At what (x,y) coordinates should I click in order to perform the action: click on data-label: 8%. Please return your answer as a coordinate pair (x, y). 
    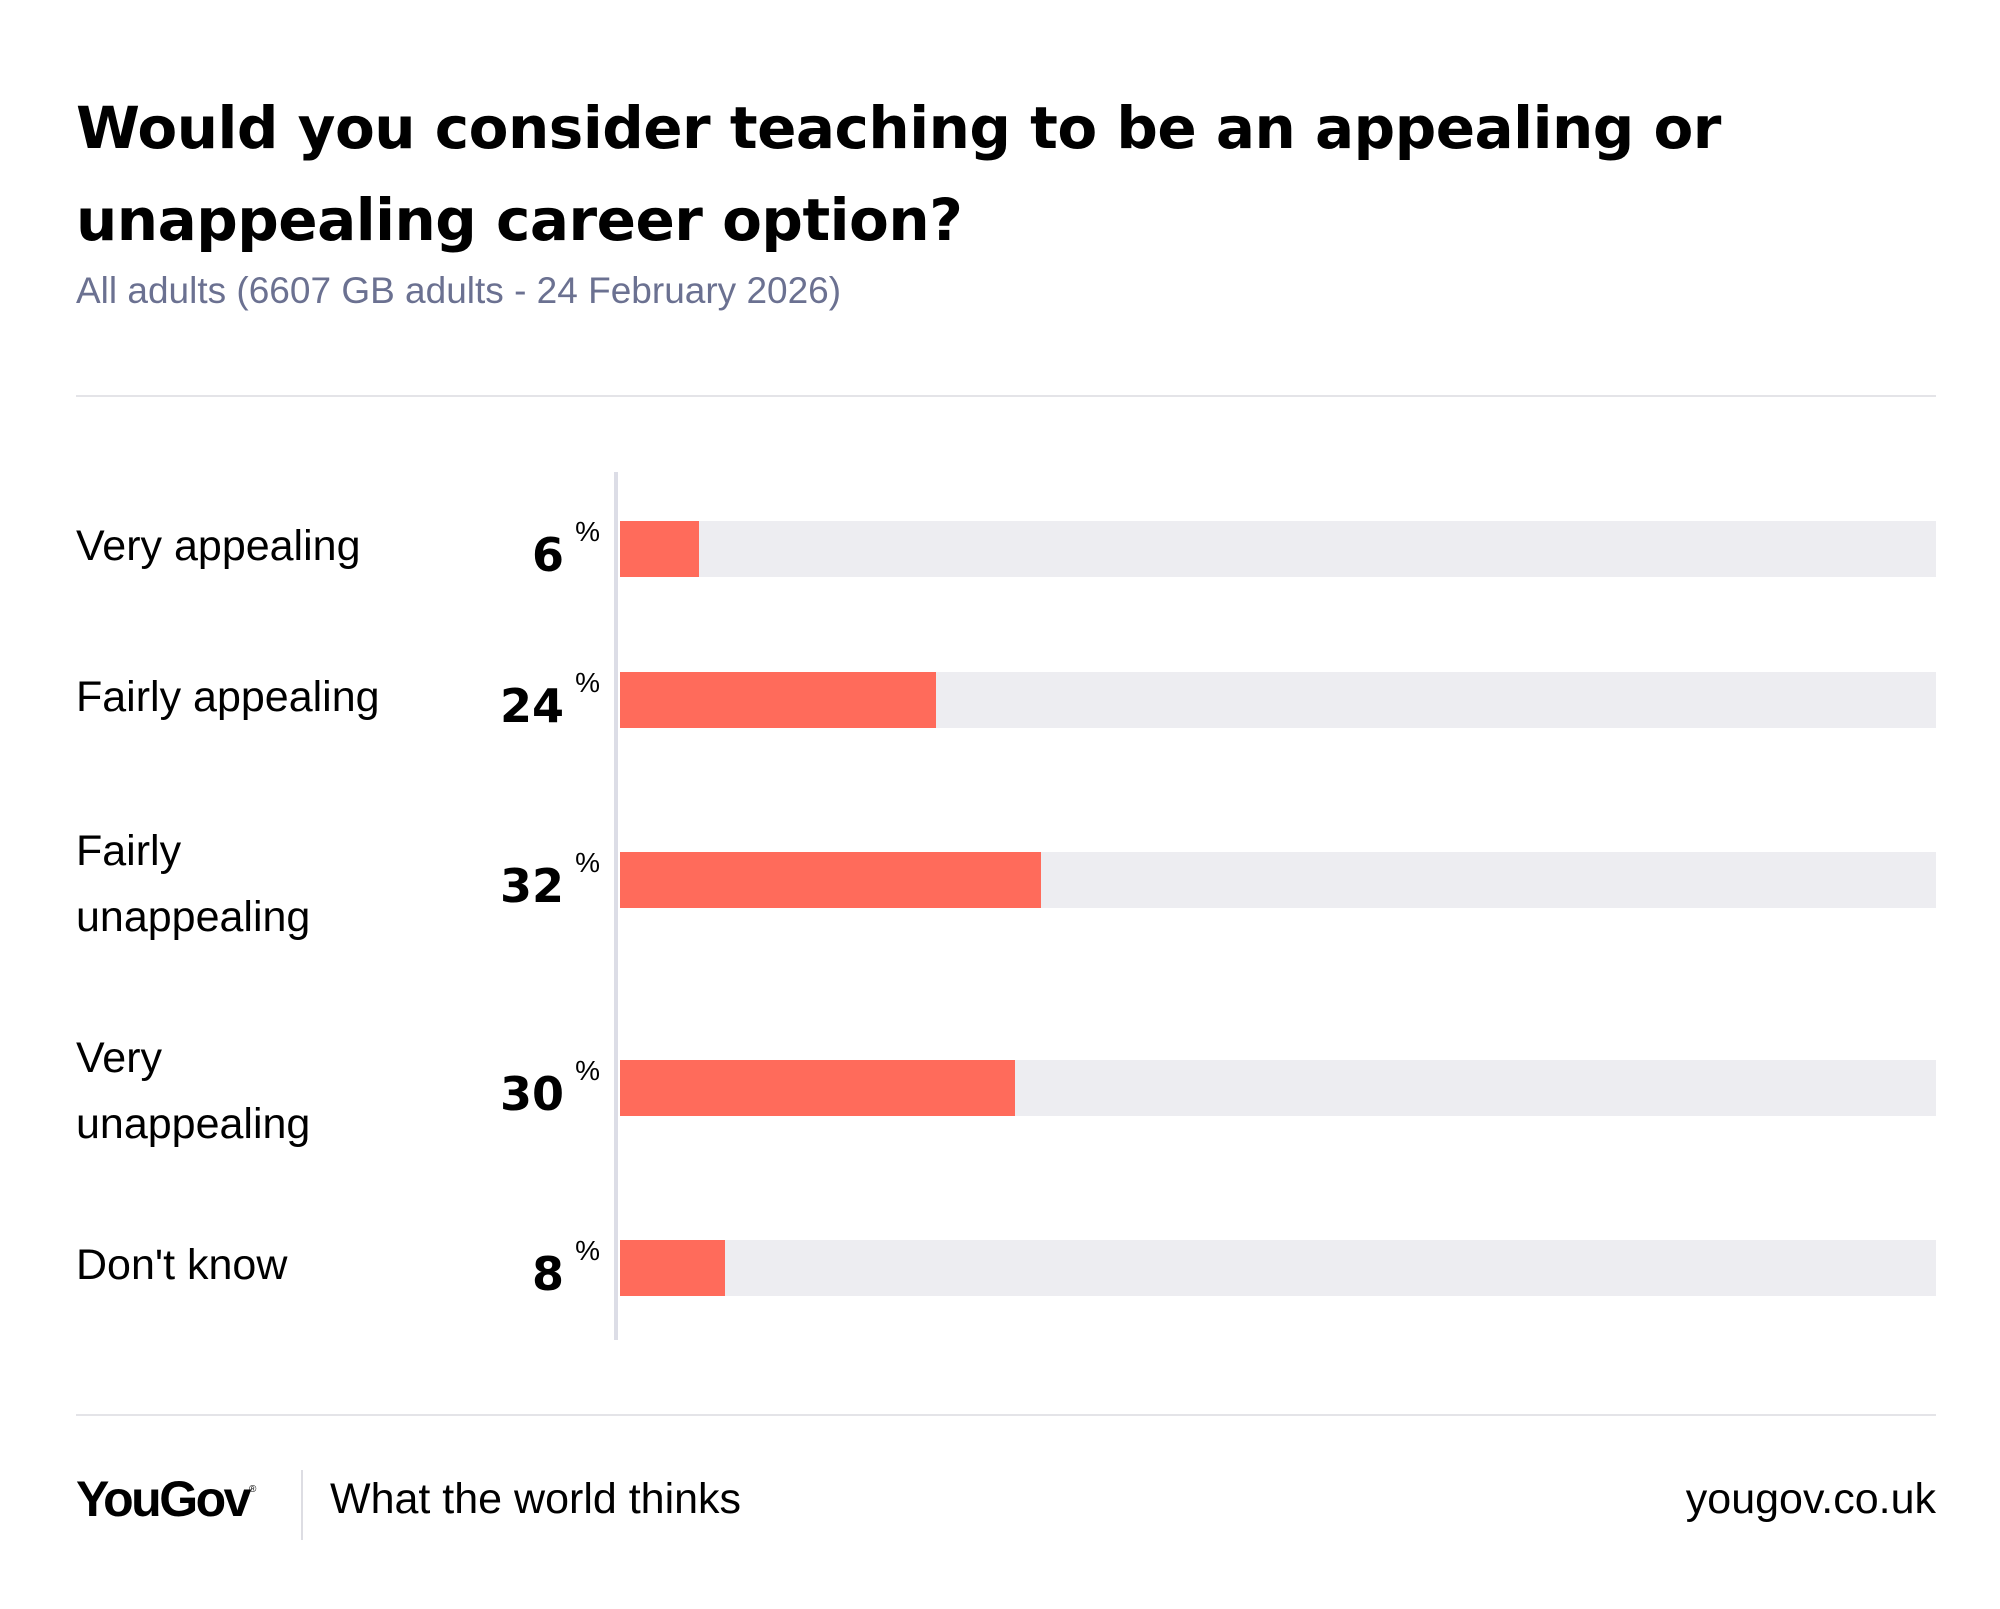
    Looking at the image, I should click on (515, 1269).